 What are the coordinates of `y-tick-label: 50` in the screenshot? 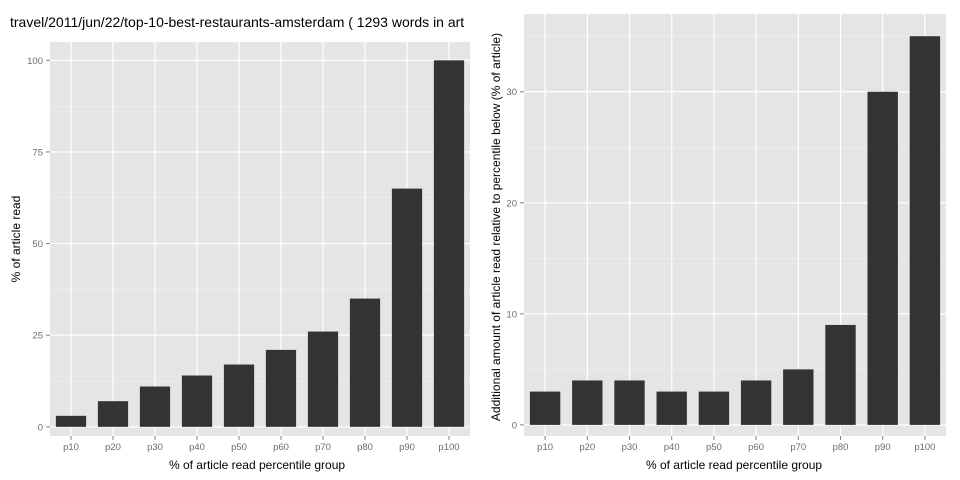 It's located at (37, 244).